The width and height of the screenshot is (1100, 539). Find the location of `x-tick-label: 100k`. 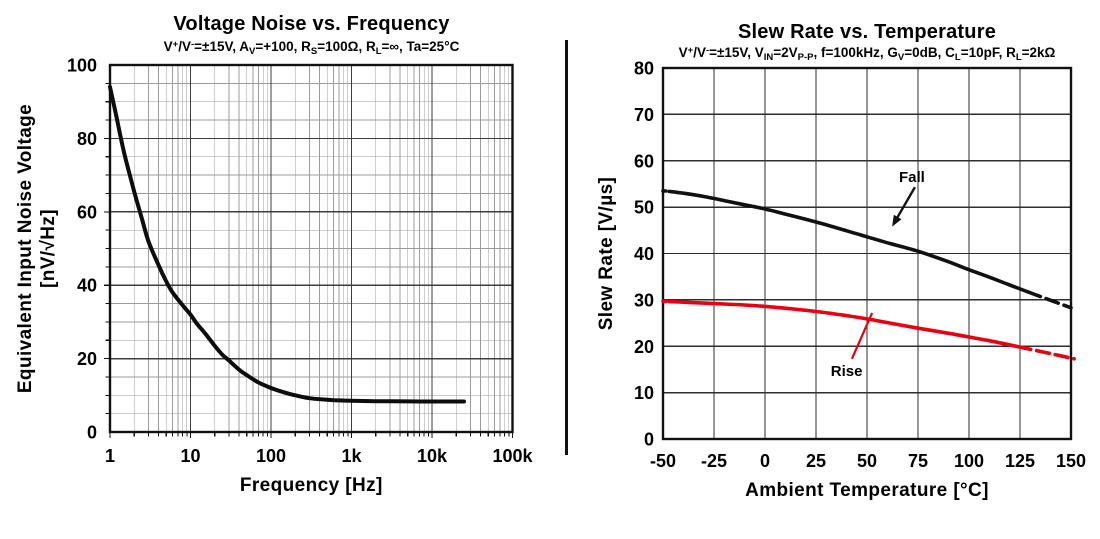

x-tick-label: 100k is located at coordinates (512, 456).